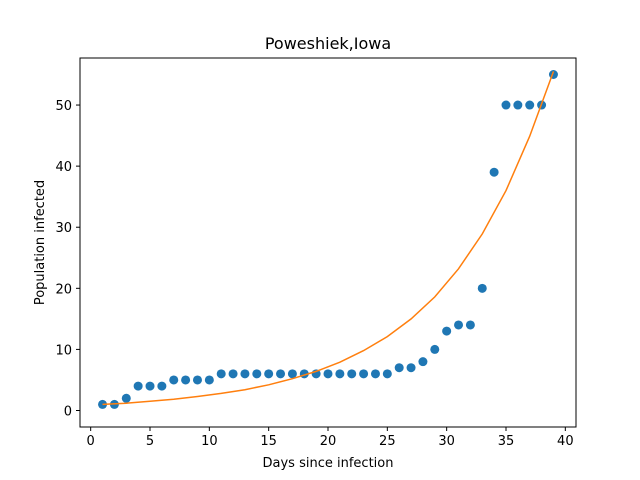  Describe the element at coordinates (63, 350) in the screenshot. I see `y-tick-label: 10` at that location.